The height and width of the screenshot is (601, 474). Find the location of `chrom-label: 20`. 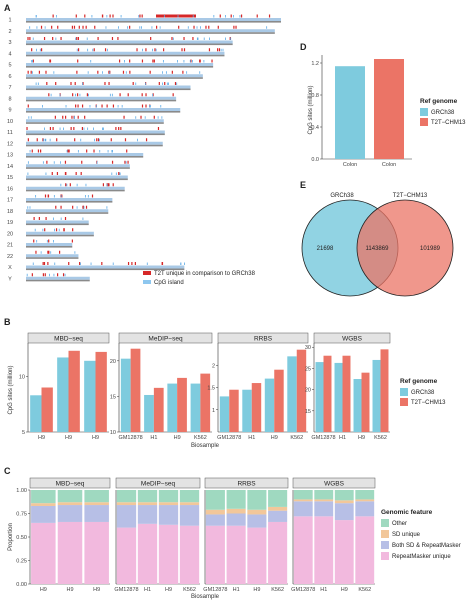

chrom-label: 20 is located at coordinates (10, 234).